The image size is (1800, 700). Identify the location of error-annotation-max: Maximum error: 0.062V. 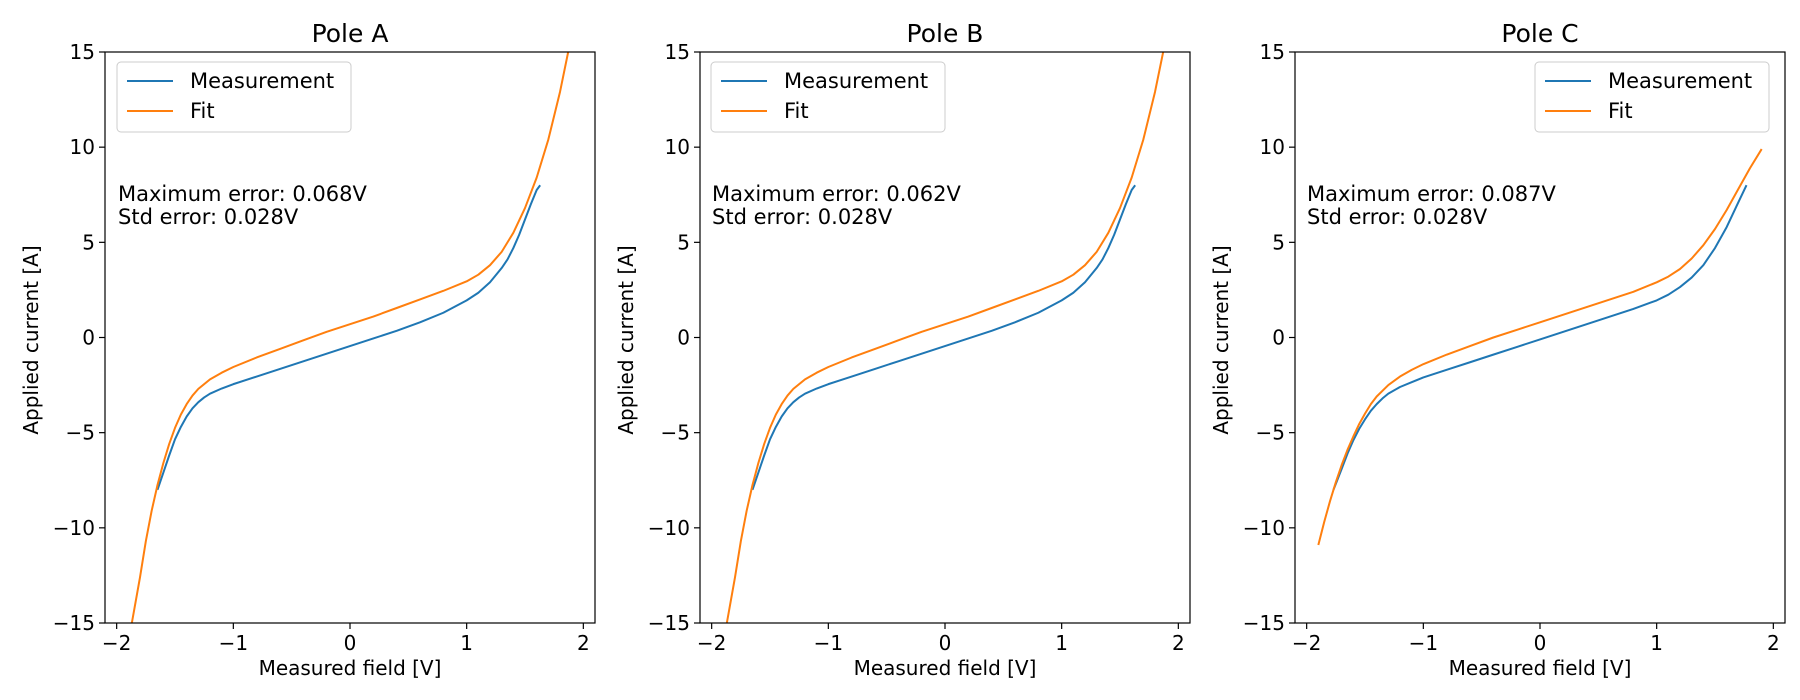
(836, 194).